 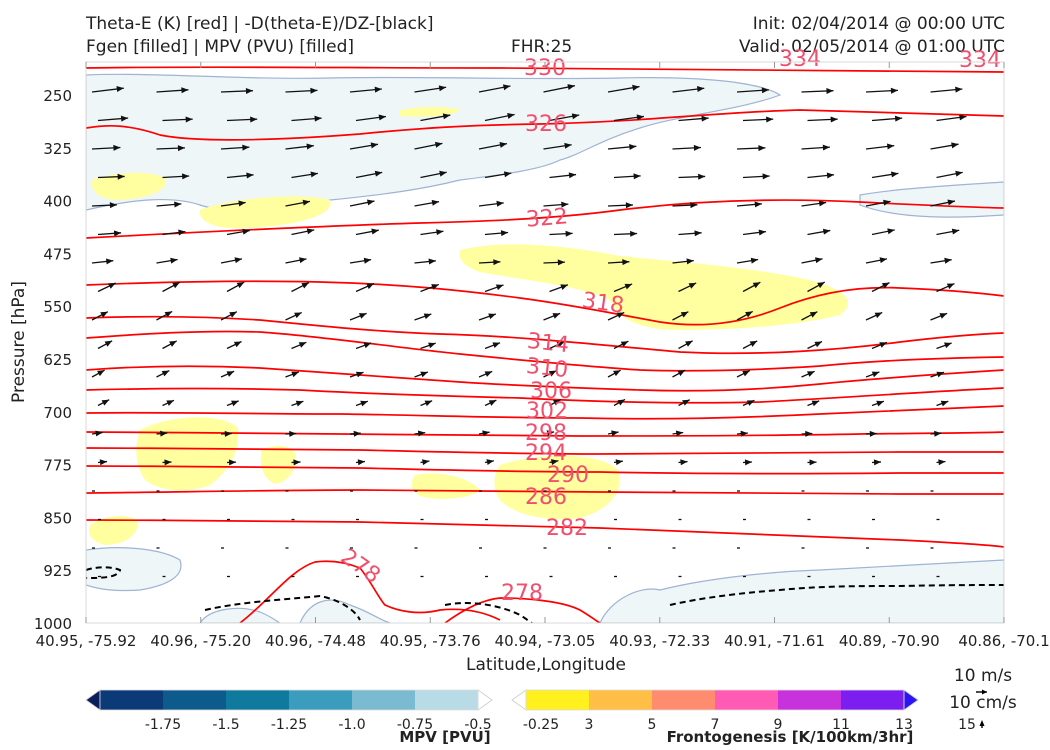 What do you see at coordinates (983, 703) in the screenshot?
I see `ref-vector-vertical: 10 cm/s` at bounding box center [983, 703].